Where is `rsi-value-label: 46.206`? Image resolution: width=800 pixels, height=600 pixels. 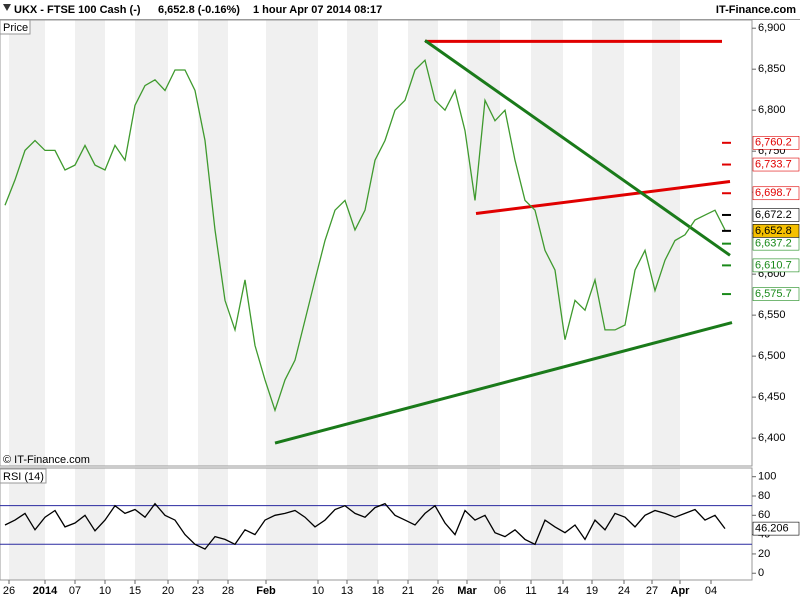
rsi-value-label: 46.206 is located at coordinates (772, 529).